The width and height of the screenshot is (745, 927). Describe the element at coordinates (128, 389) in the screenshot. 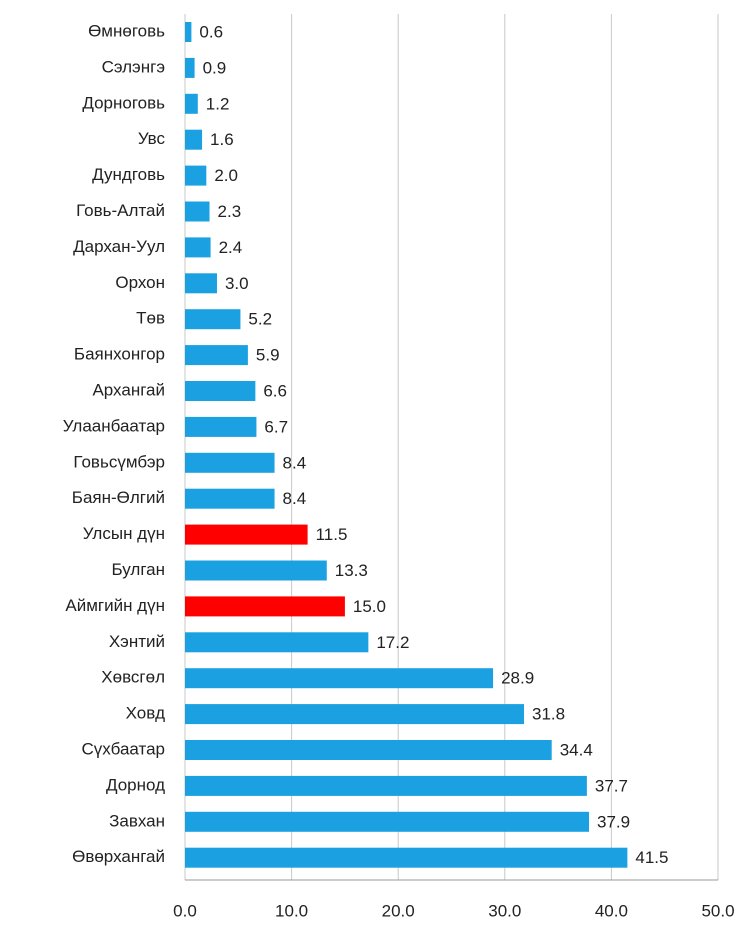

I see `y-tick-label: Архангай` at that location.